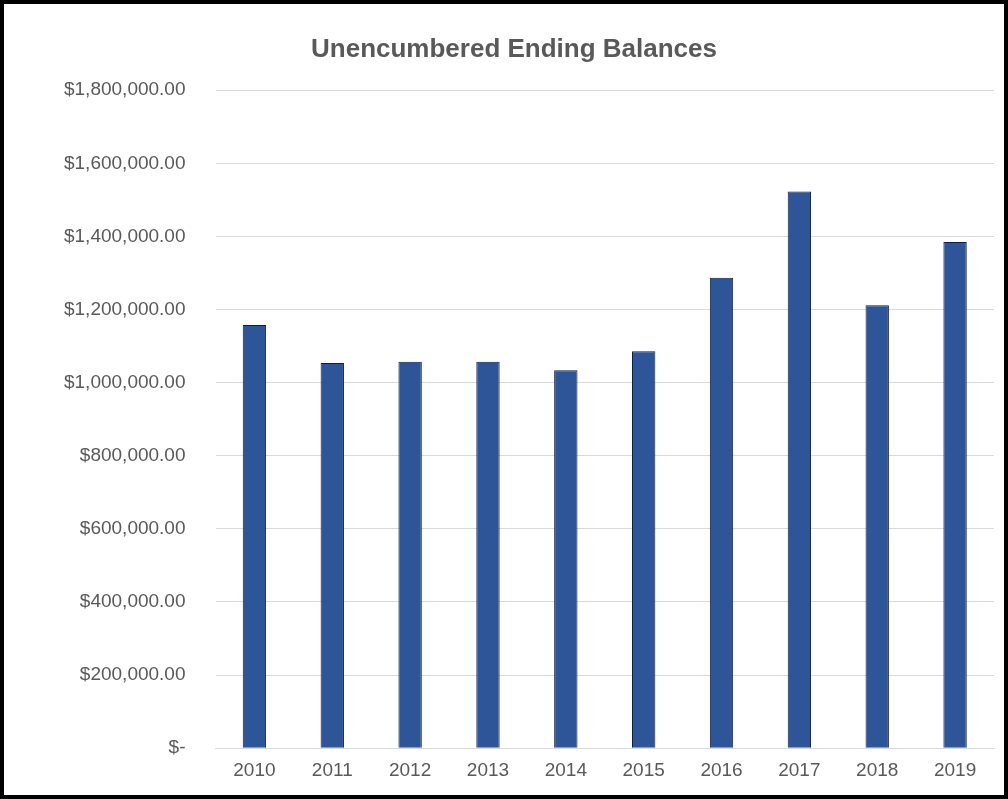 This screenshot has height=799, width=1008. I want to click on y-tick-label: $1,800,000.00, so click(124, 89).